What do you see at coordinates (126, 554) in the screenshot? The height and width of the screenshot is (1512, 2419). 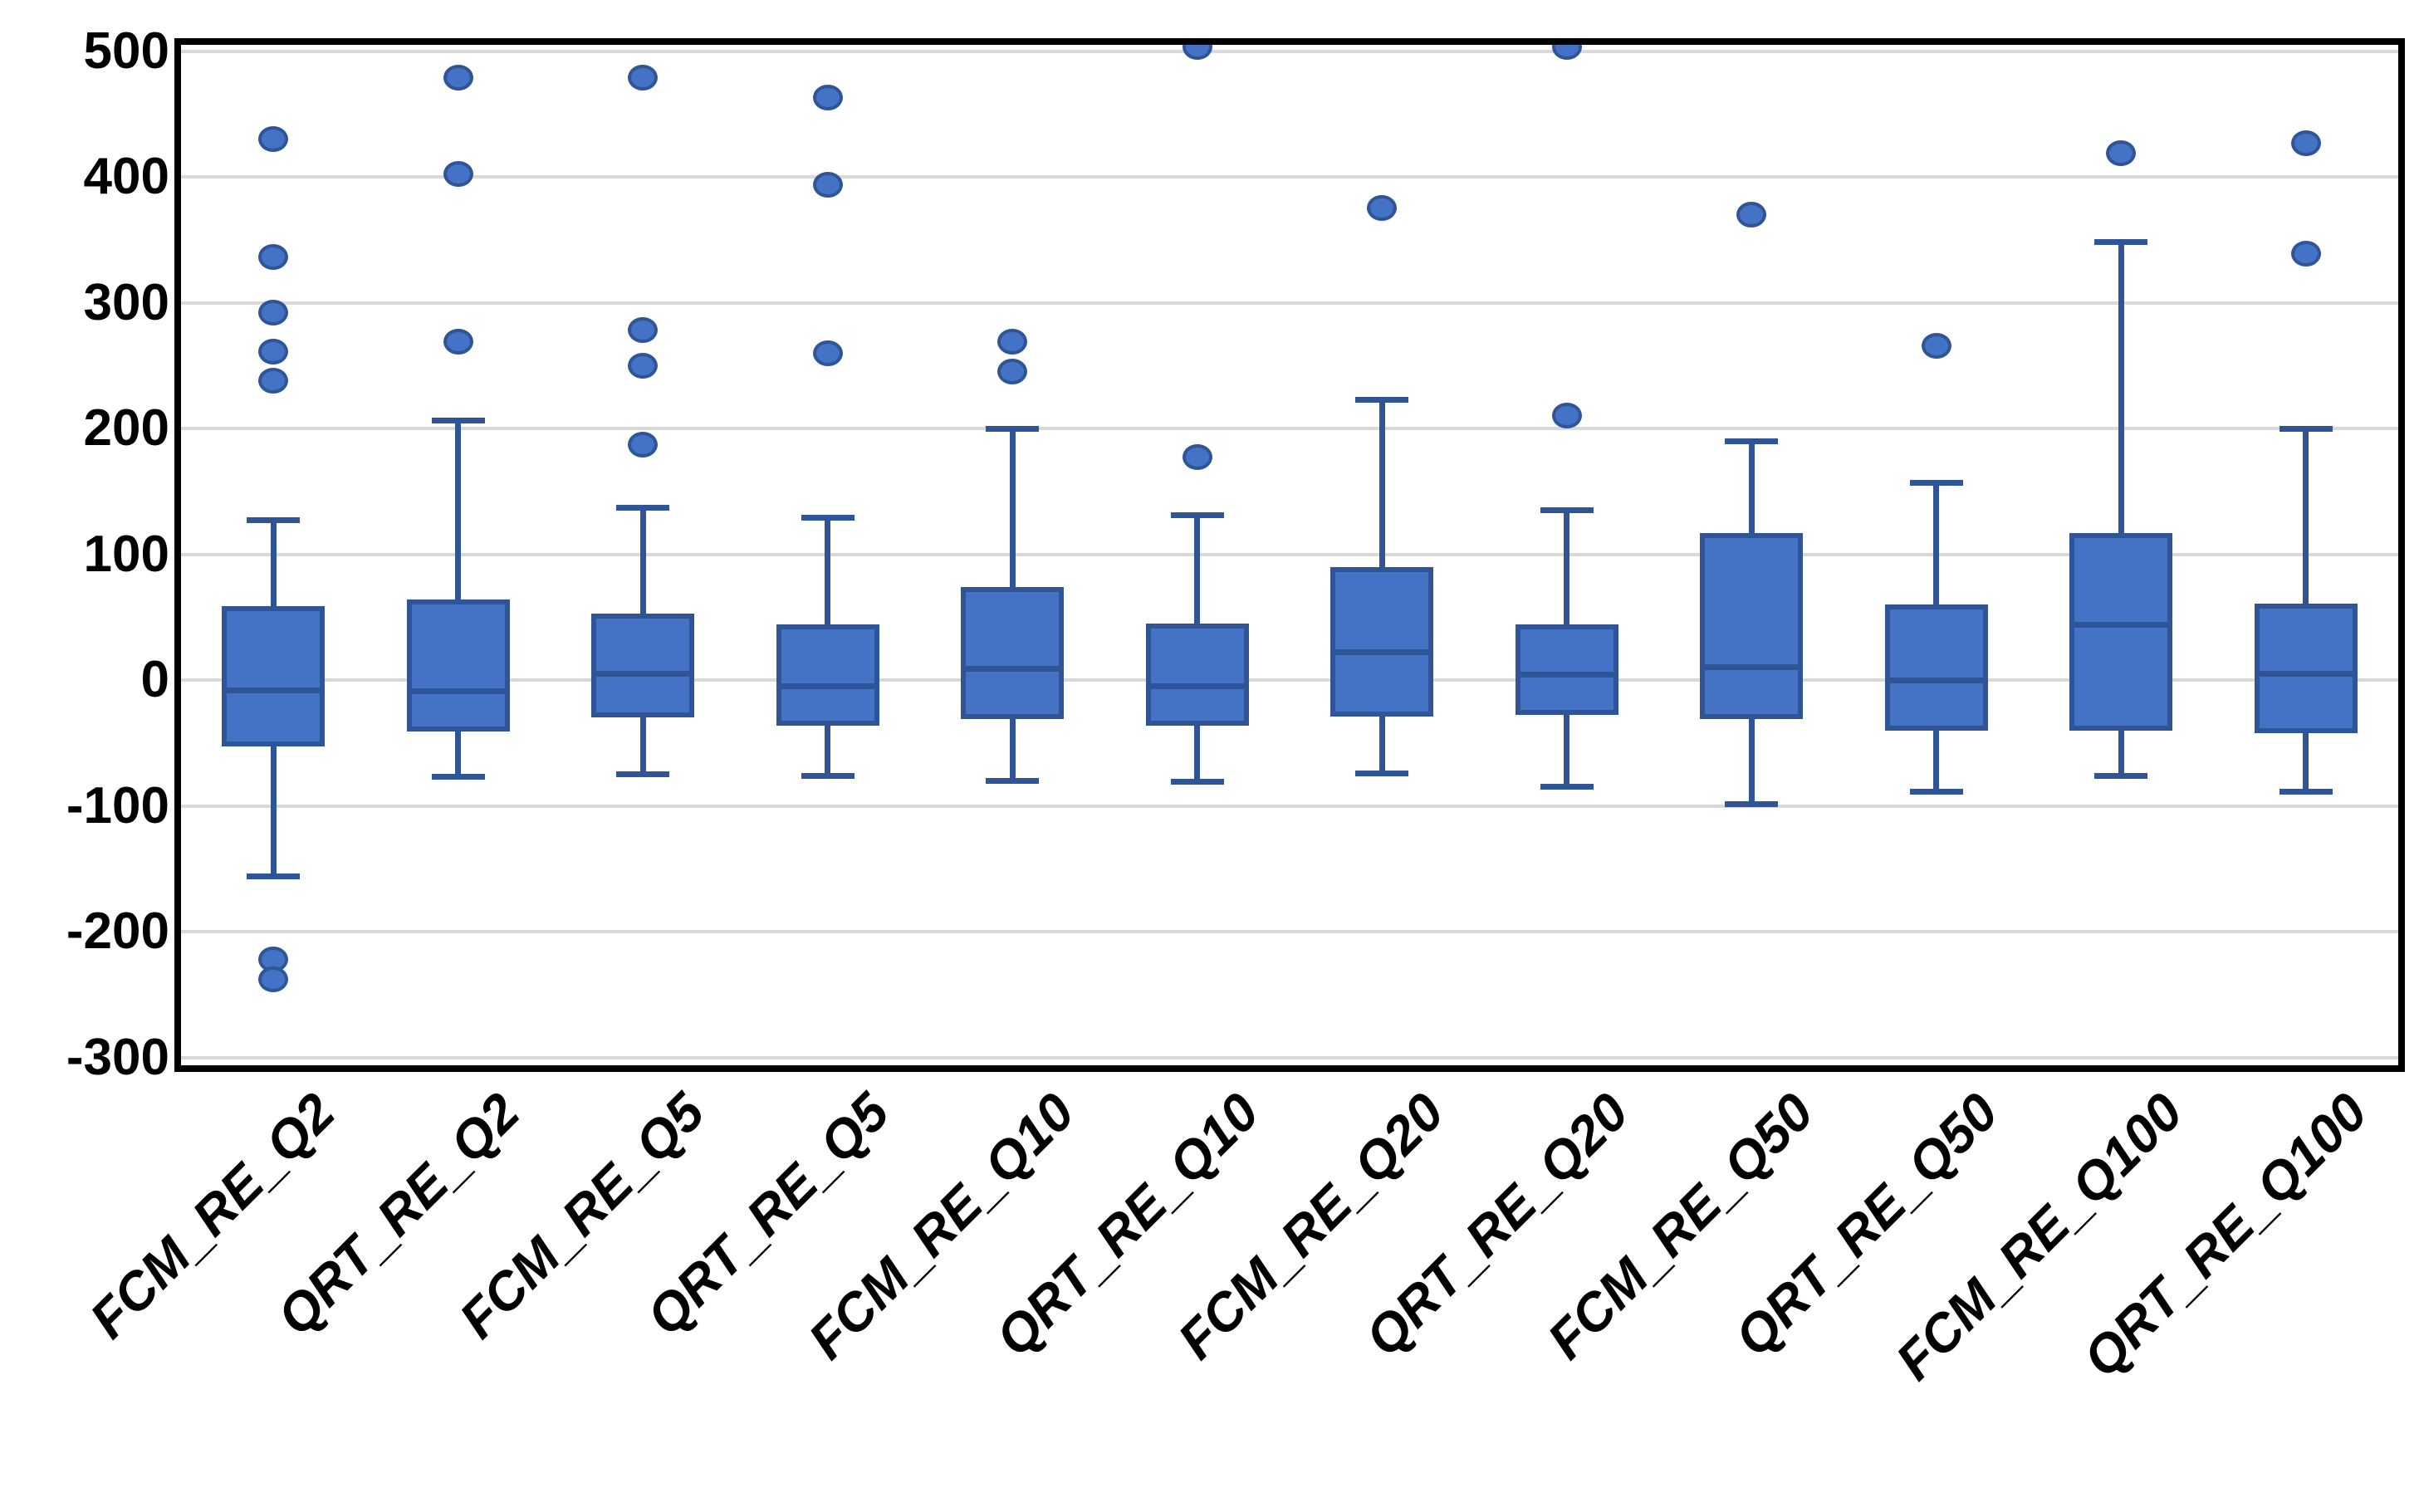 I see `y-axis-tick-label: 100` at bounding box center [126, 554].